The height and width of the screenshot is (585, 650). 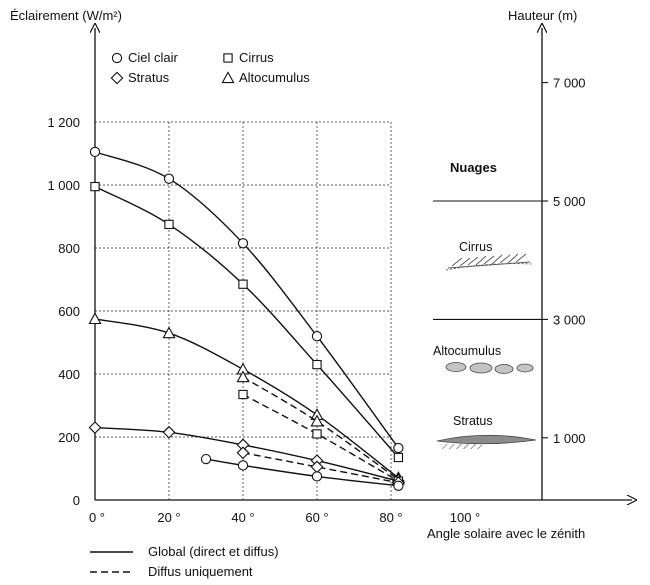 What do you see at coordinates (213, 551) in the screenshot?
I see `legend-label: Global (direct et diffus)` at bounding box center [213, 551].